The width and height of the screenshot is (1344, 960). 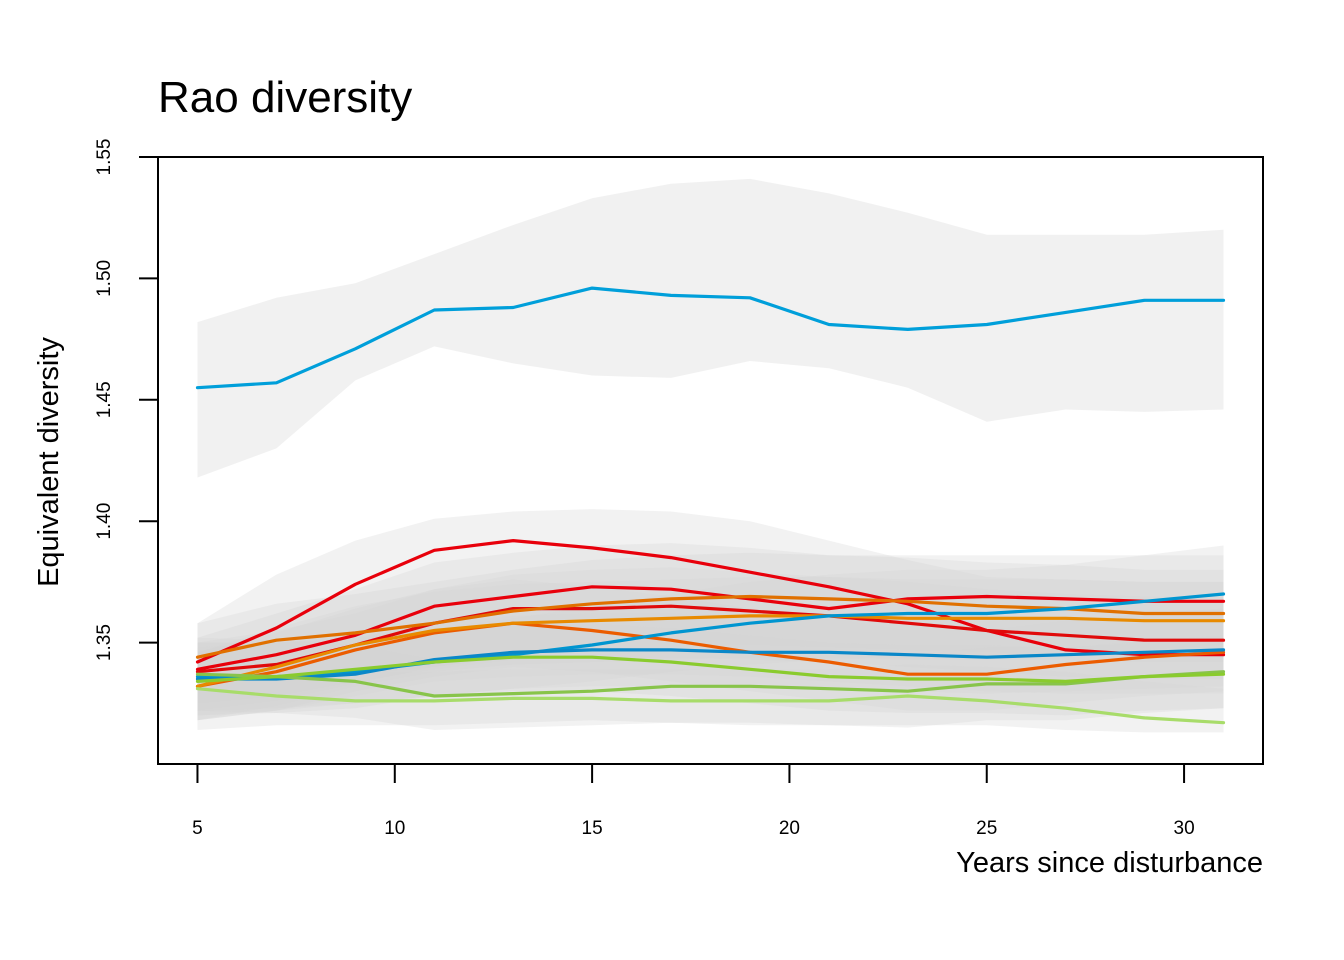 What do you see at coordinates (693, 801) in the screenshot?
I see `x-axis: 5 10 15 20 25 30` at bounding box center [693, 801].